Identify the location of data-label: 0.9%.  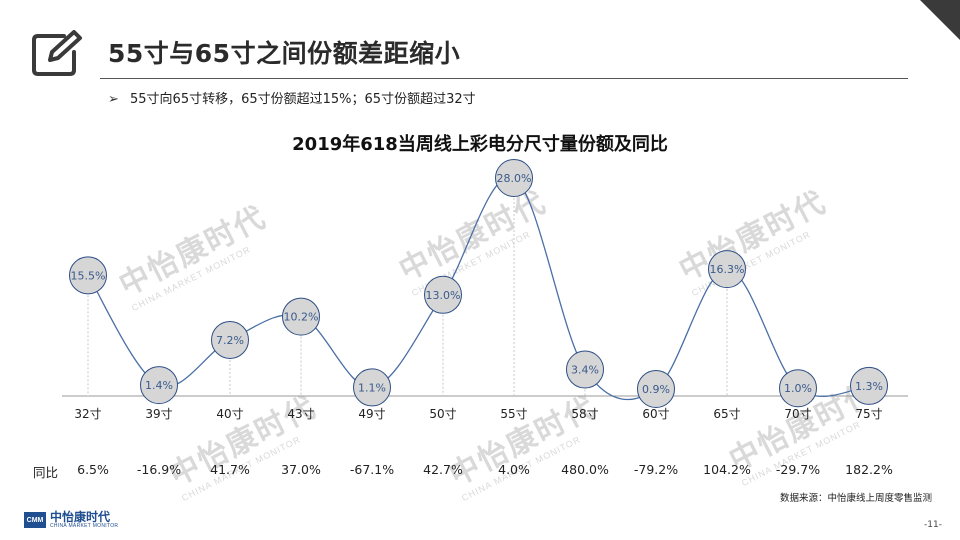
(656, 389).